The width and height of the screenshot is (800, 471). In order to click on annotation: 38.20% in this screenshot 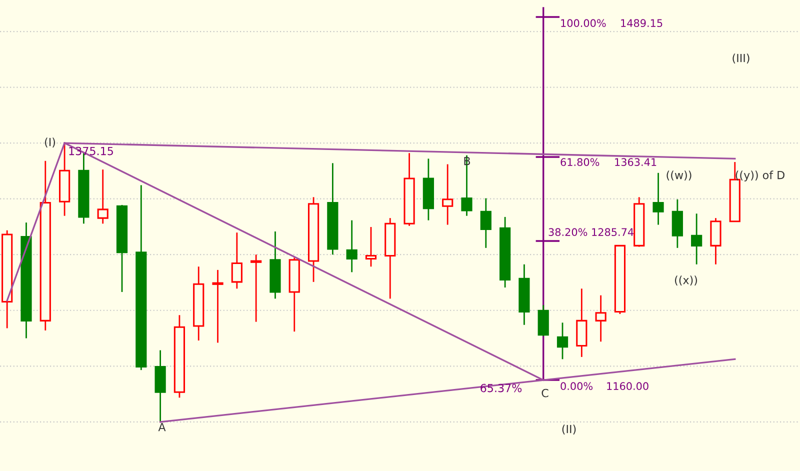, I will do `click(568, 232)`.